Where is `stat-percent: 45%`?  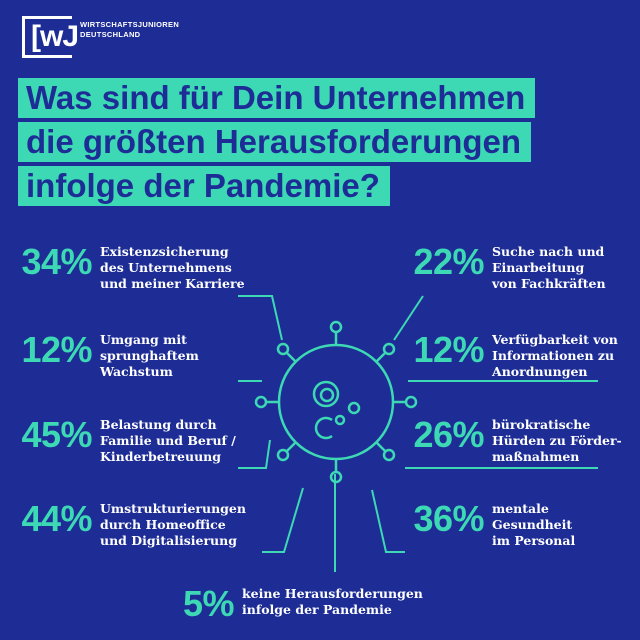
stat-percent: 45% is located at coordinates (56, 434).